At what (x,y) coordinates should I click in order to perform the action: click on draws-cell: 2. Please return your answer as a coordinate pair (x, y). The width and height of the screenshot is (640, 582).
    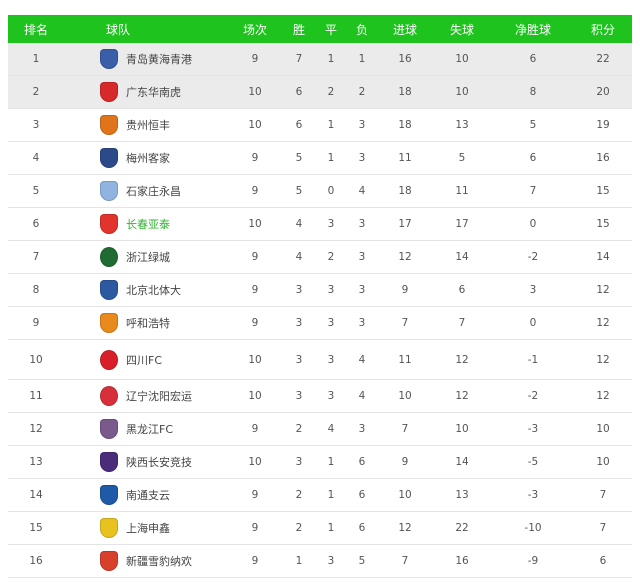
    Looking at the image, I should click on (331, 257).